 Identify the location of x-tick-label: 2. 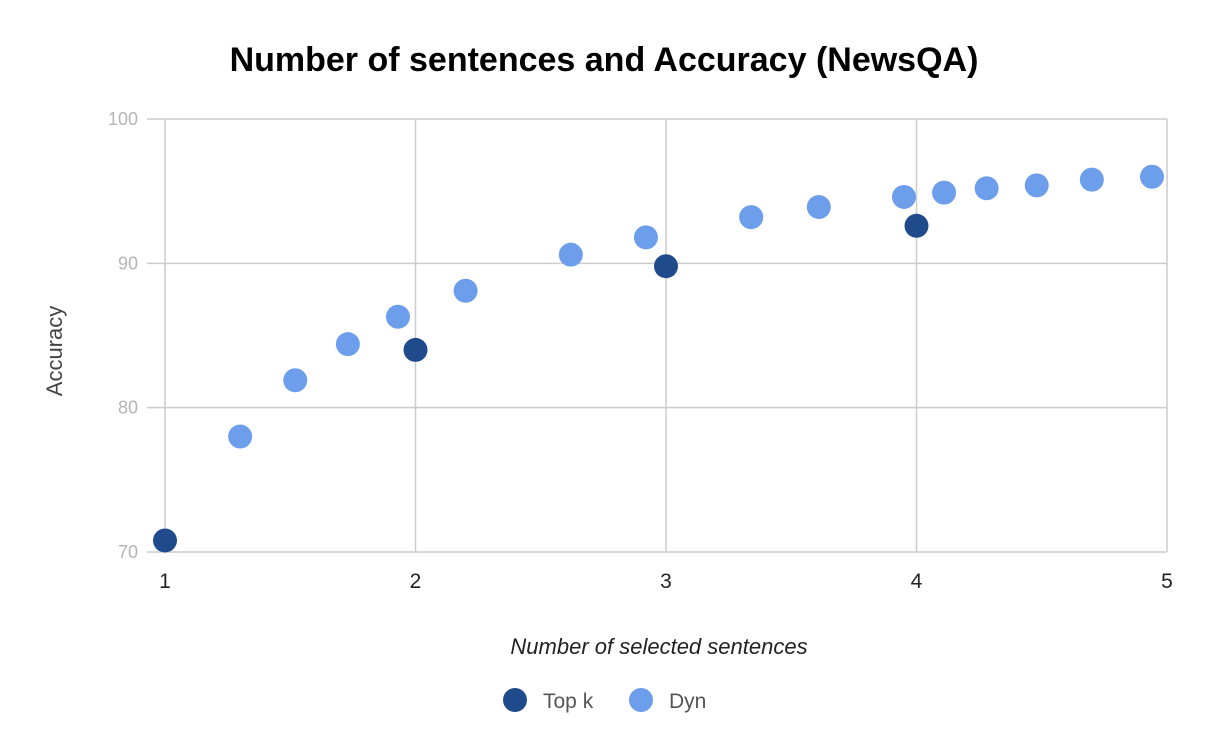
(416, 581).